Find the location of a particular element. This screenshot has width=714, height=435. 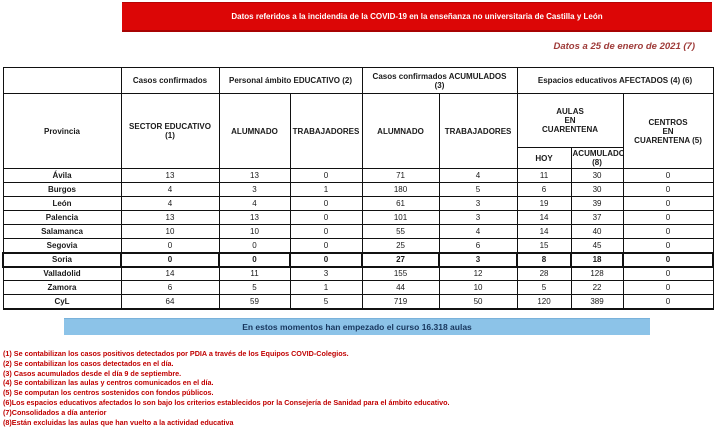

table-row-highlighted: Soria 0 0 0 27 3 8 18 0 is located at coordinates (358, 259).